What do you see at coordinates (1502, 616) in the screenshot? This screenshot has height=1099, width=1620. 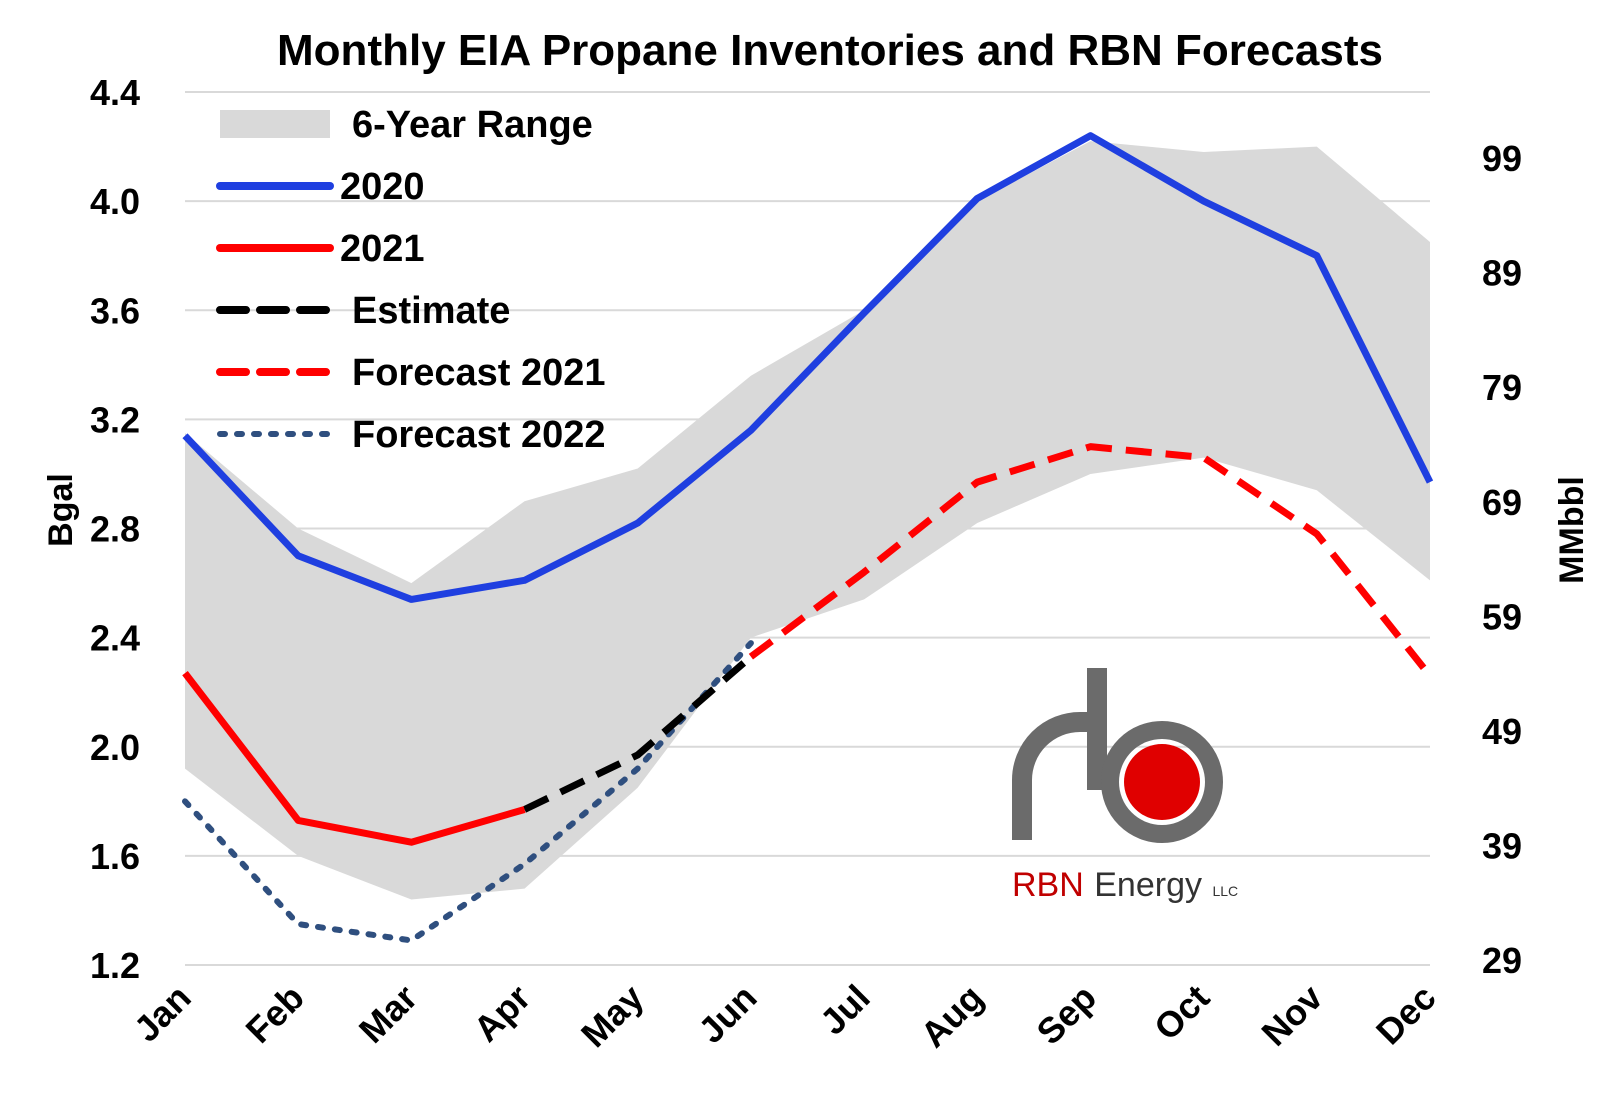 I see `y2-tick-label: 59` at bounding box center [1502, 616].